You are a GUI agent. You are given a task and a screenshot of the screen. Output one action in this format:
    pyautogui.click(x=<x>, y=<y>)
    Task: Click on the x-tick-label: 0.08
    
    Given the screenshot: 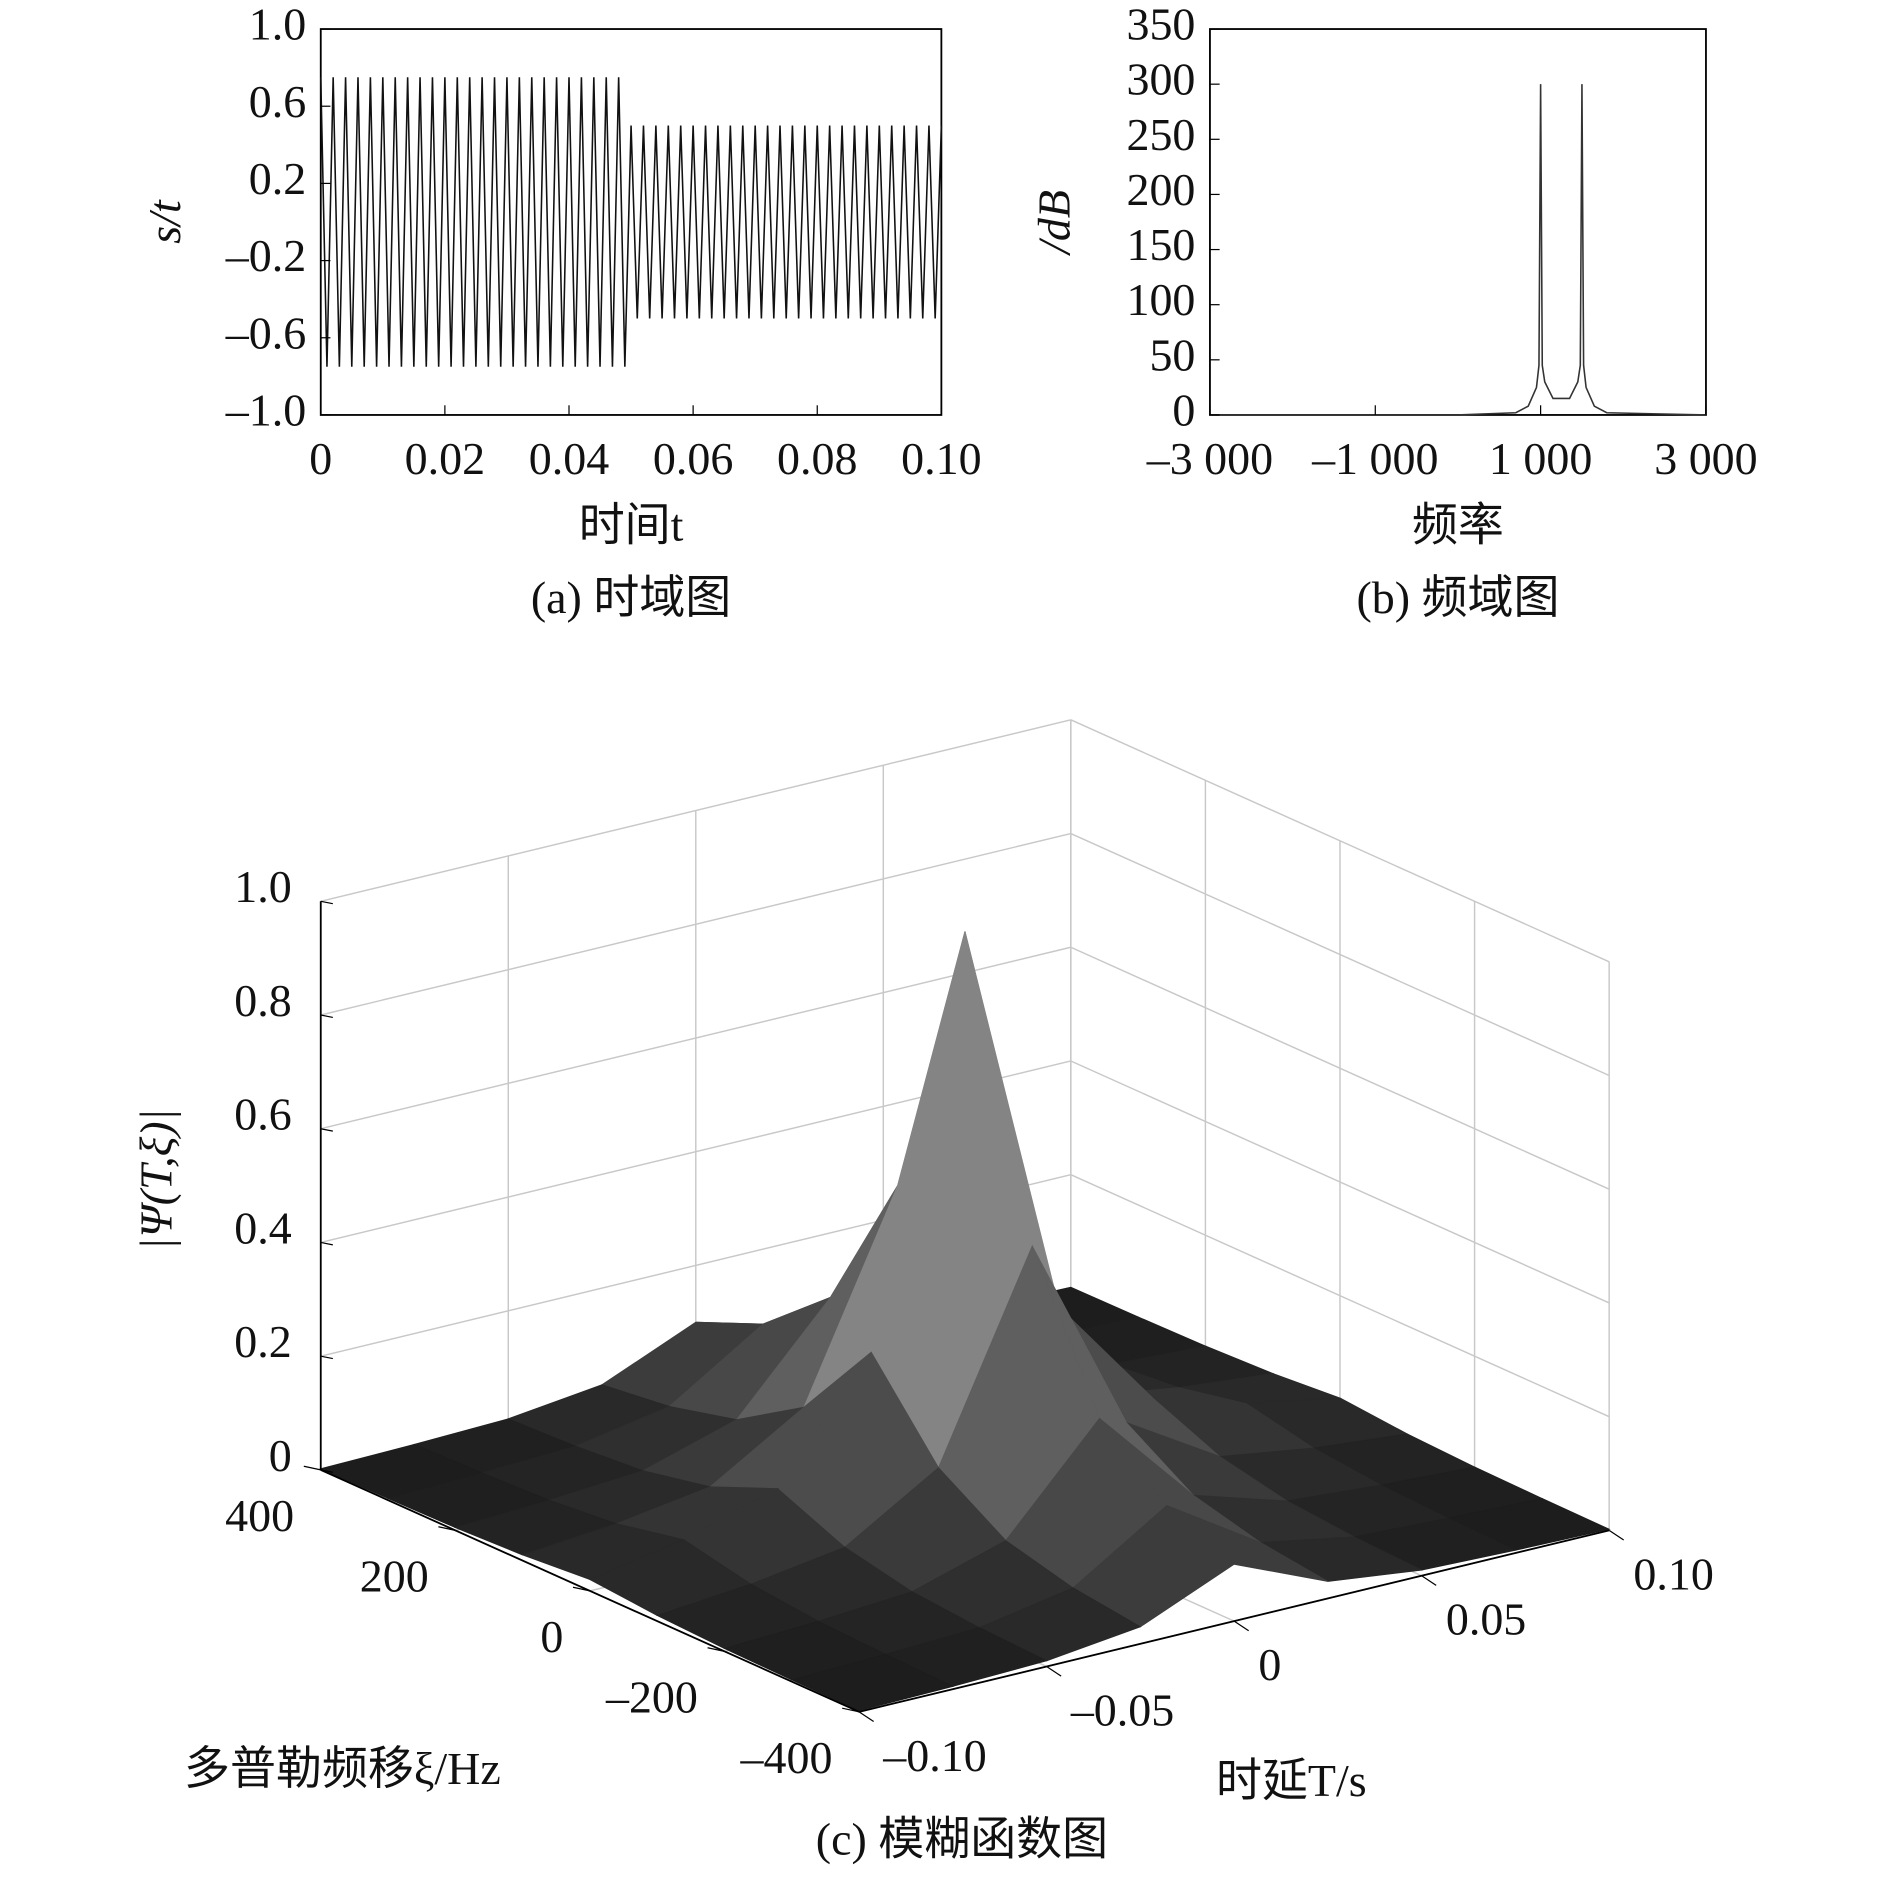 What is the action you would take?
    pyautogui.click(x=817, y=458)
    